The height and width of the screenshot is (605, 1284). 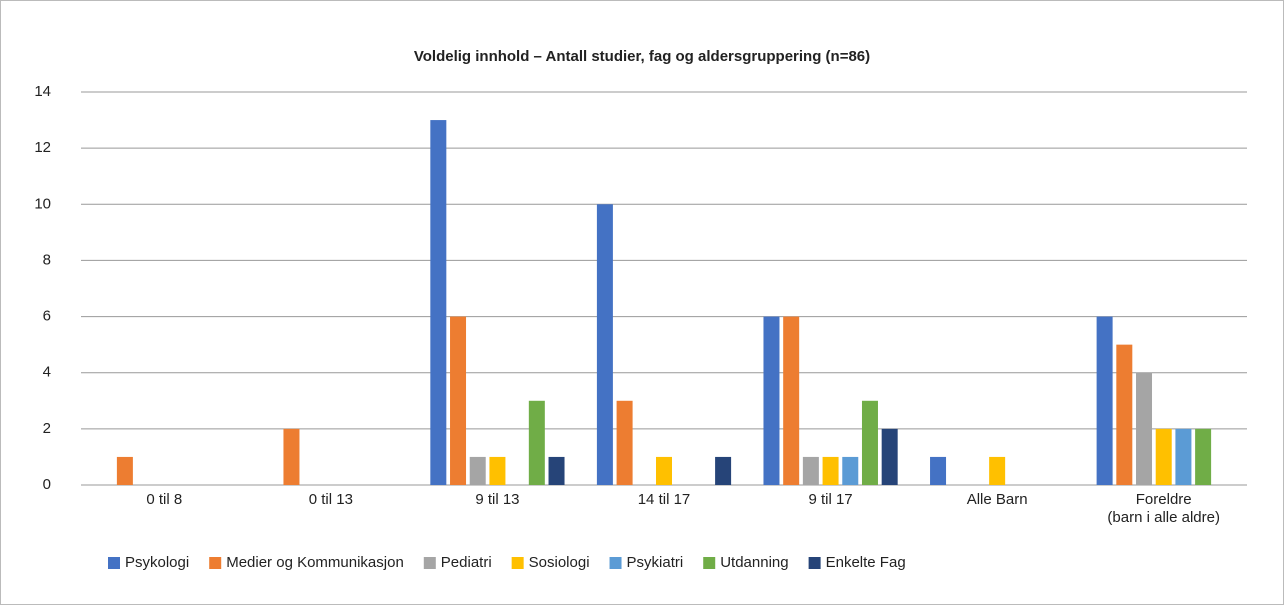 I want to click on legend-label: Enkelte Fag, so click(x=866, y=562).